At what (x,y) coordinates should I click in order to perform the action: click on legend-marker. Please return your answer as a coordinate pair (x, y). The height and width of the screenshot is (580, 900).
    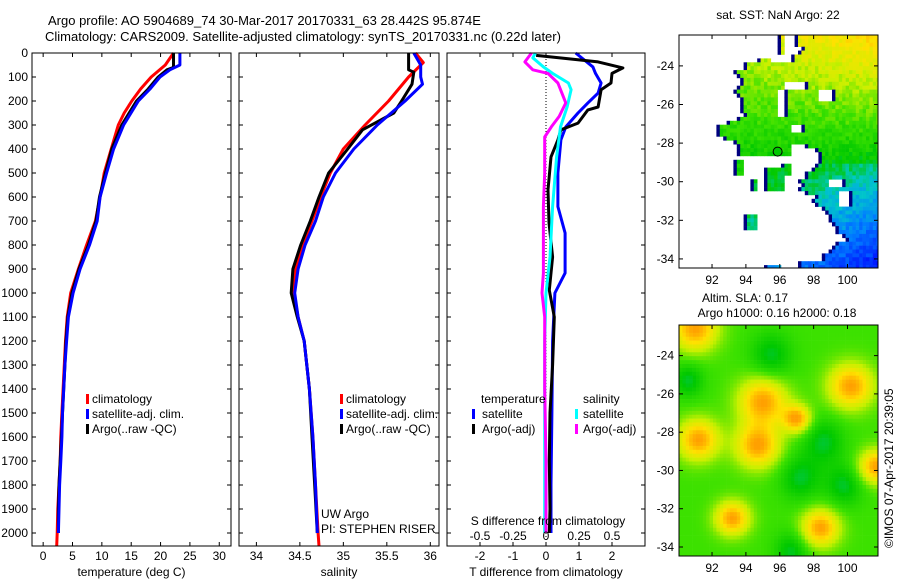
    Looking at the image, I should click on (473, 414).